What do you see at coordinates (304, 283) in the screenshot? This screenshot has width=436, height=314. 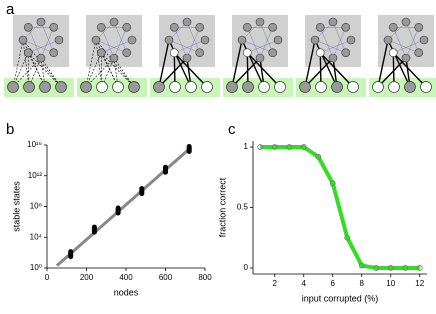 I see `x-tick-label: 4` at bounding box center [304, 283].